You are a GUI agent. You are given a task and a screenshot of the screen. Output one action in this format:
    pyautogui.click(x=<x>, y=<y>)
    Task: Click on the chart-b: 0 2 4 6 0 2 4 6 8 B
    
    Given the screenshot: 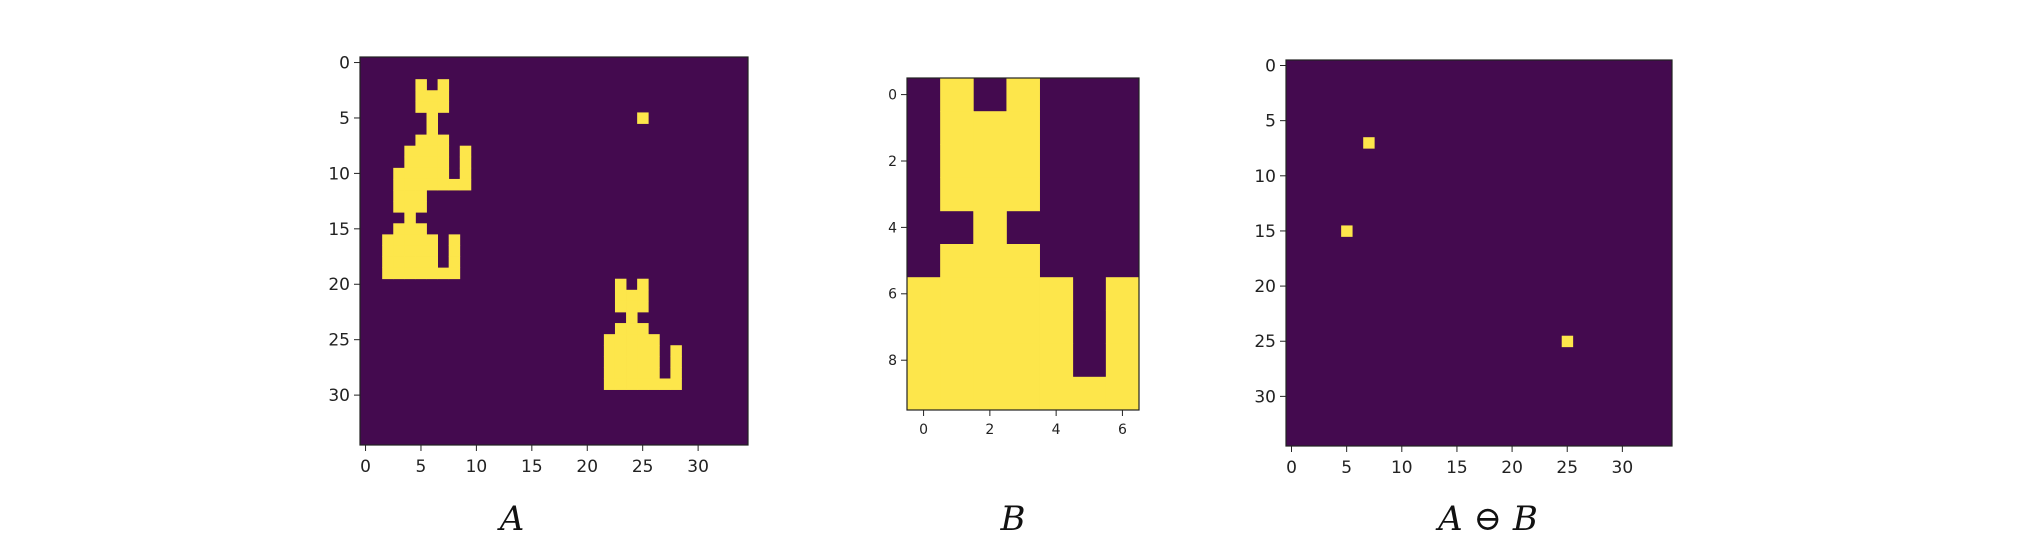 What is the action you would take?
    pyautogui.click(x=1014, y=308)
    